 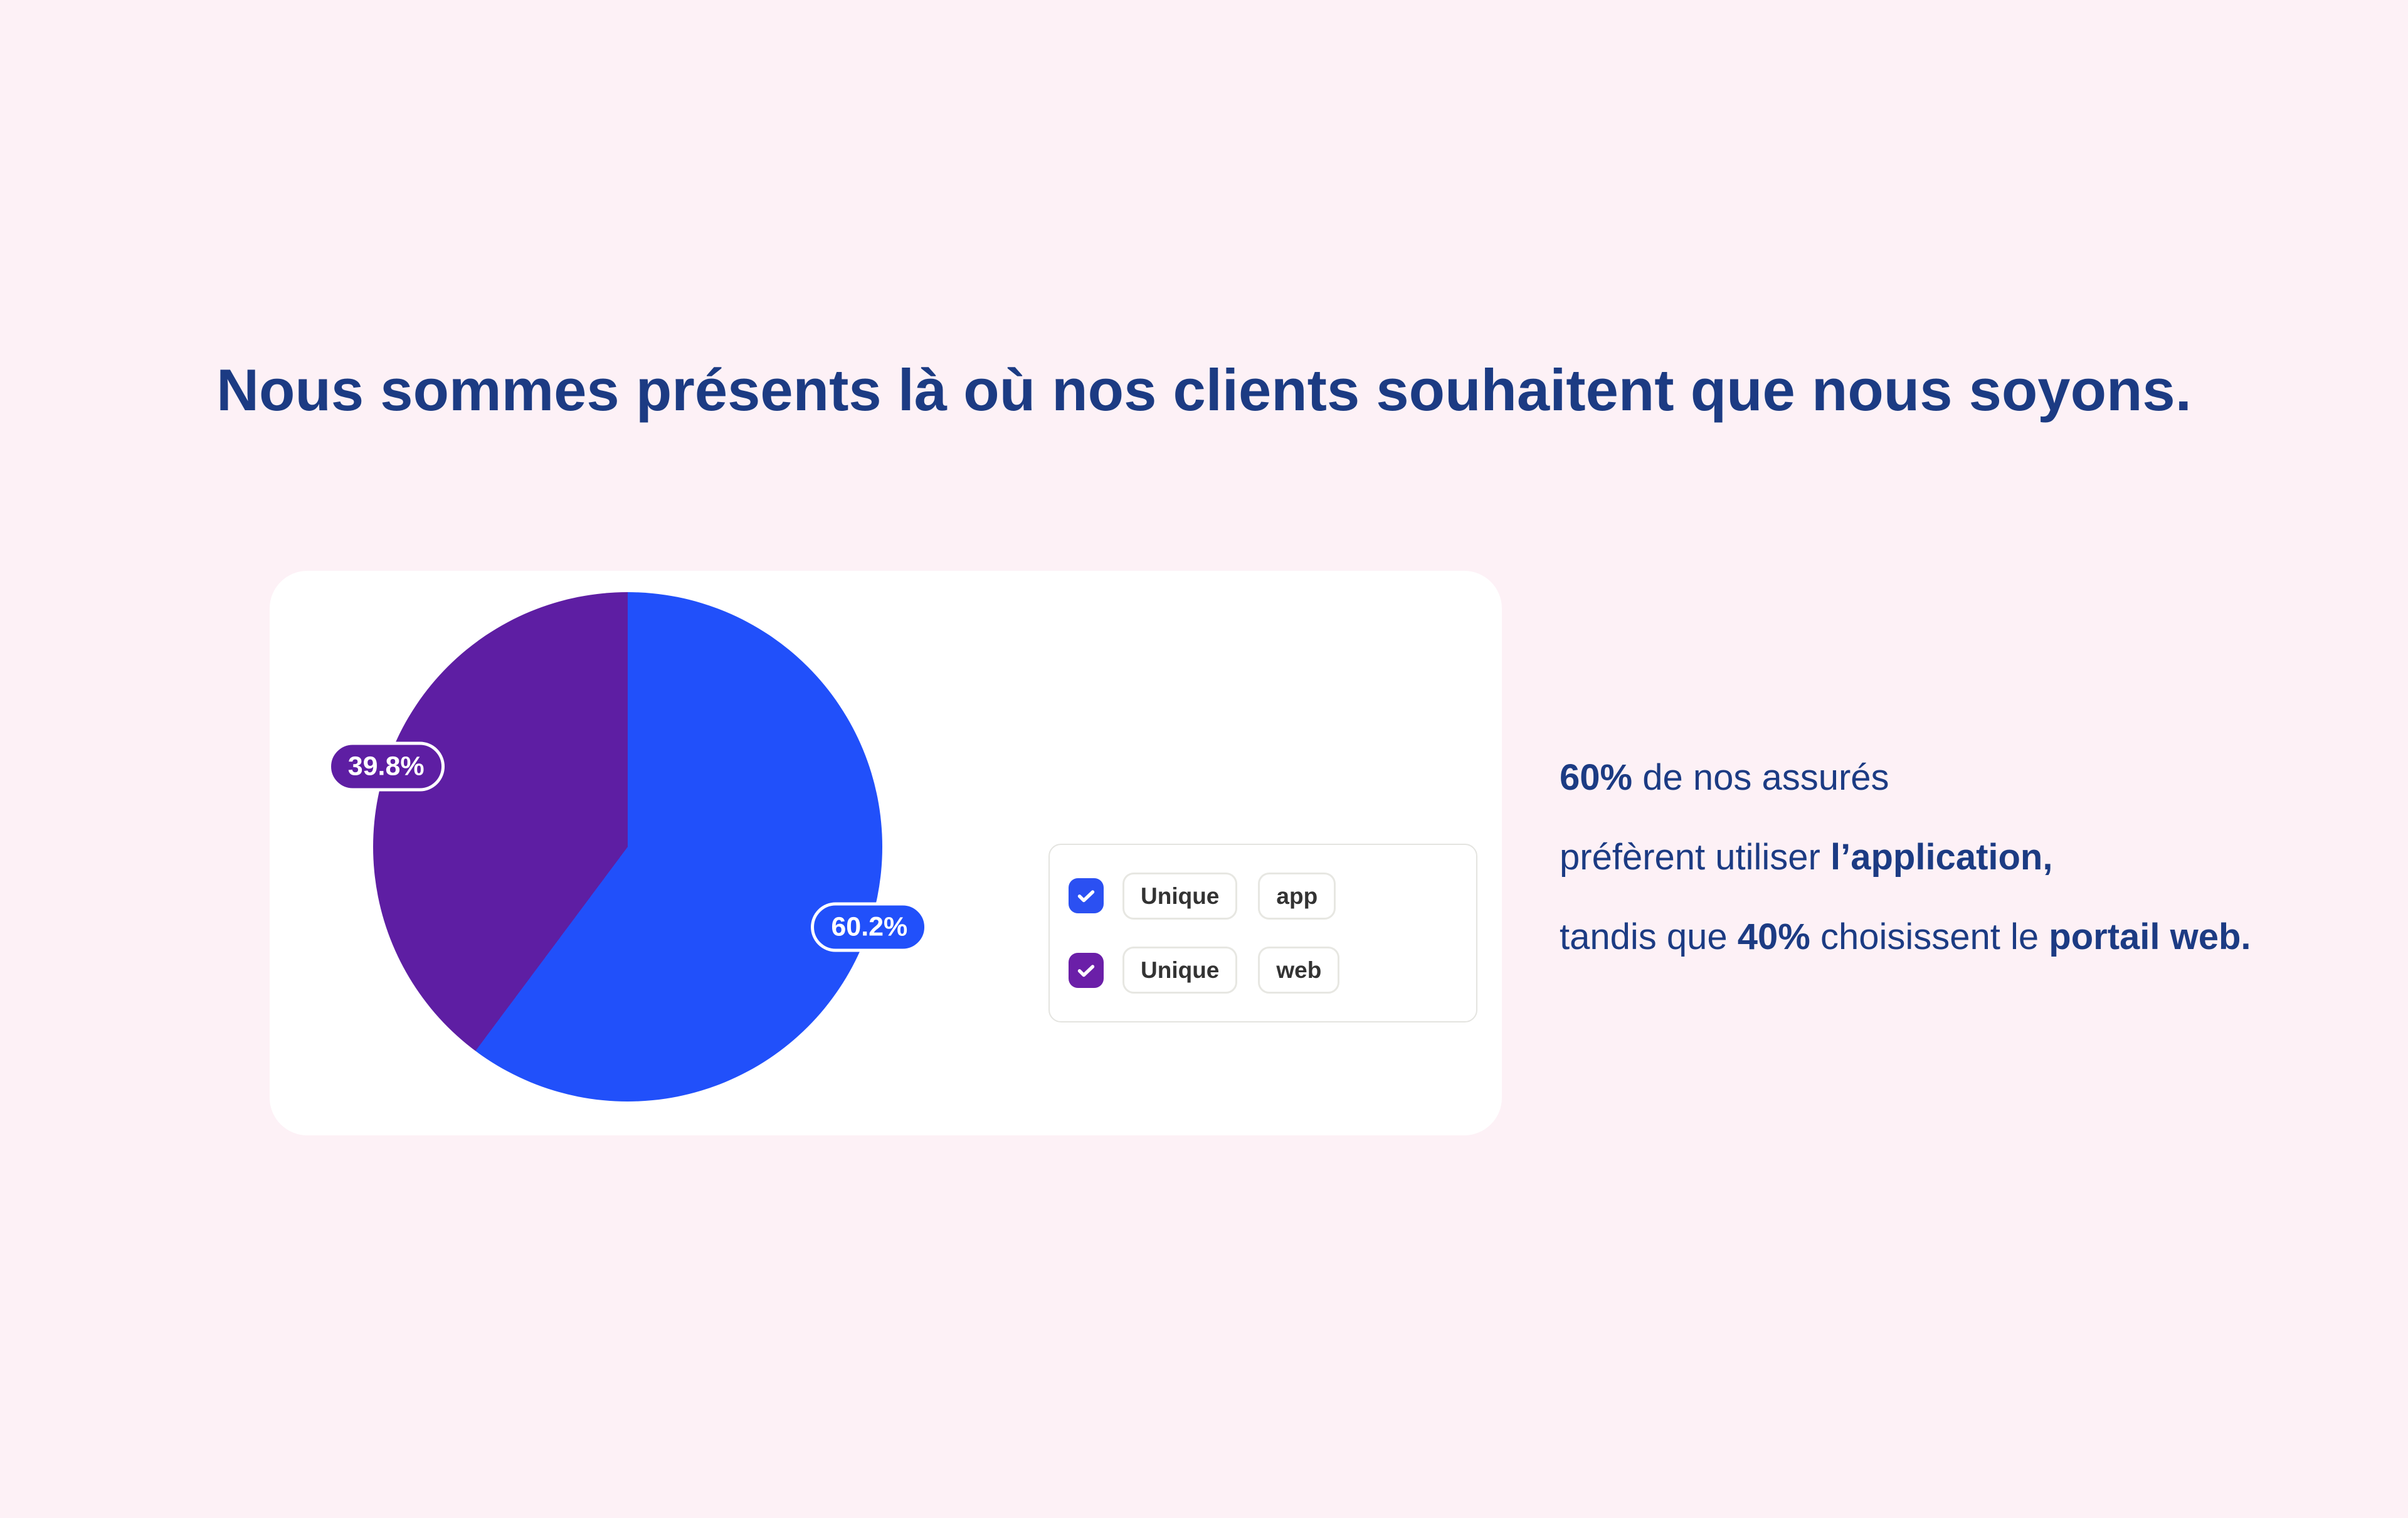 I want to click on stat-line-2: préfèrent utiliser l’application,, so click(x=1806, y=857).